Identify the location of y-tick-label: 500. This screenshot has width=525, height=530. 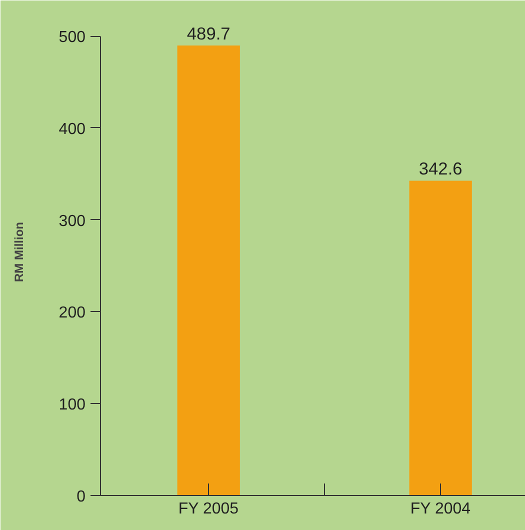
(72, 37).